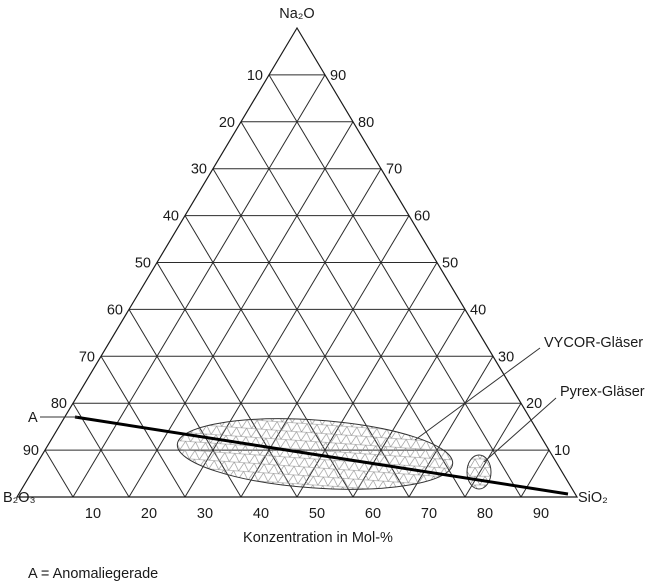 Image resolution: width=655 pixels, height=582 pixels. I want to click on left-tick-label: 60, so click(115, 310).